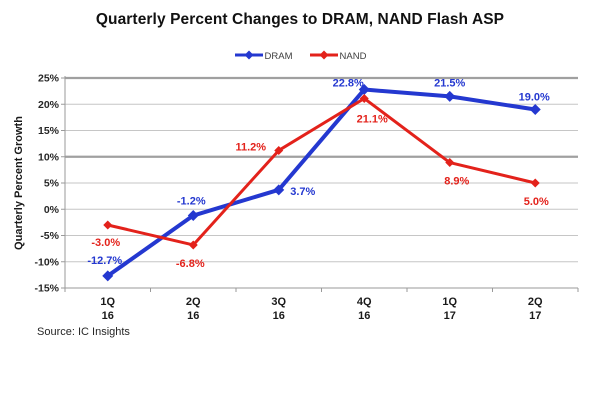 The height and width of the screenshot is (400, 600). I want to click on data-label-dram: -1.2%, so click(191, 202).